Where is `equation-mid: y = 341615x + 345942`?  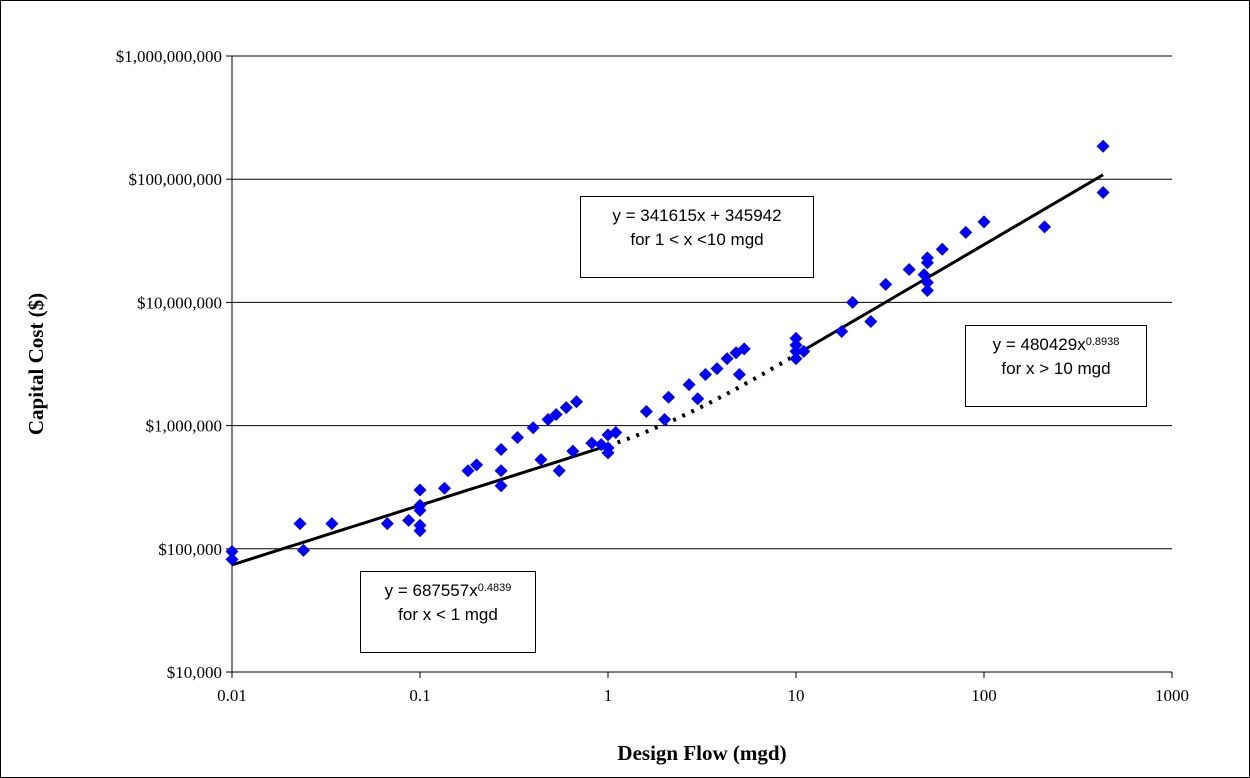 equation-mid: y = 341615x + 345942 is located at coordinates (697, 215).